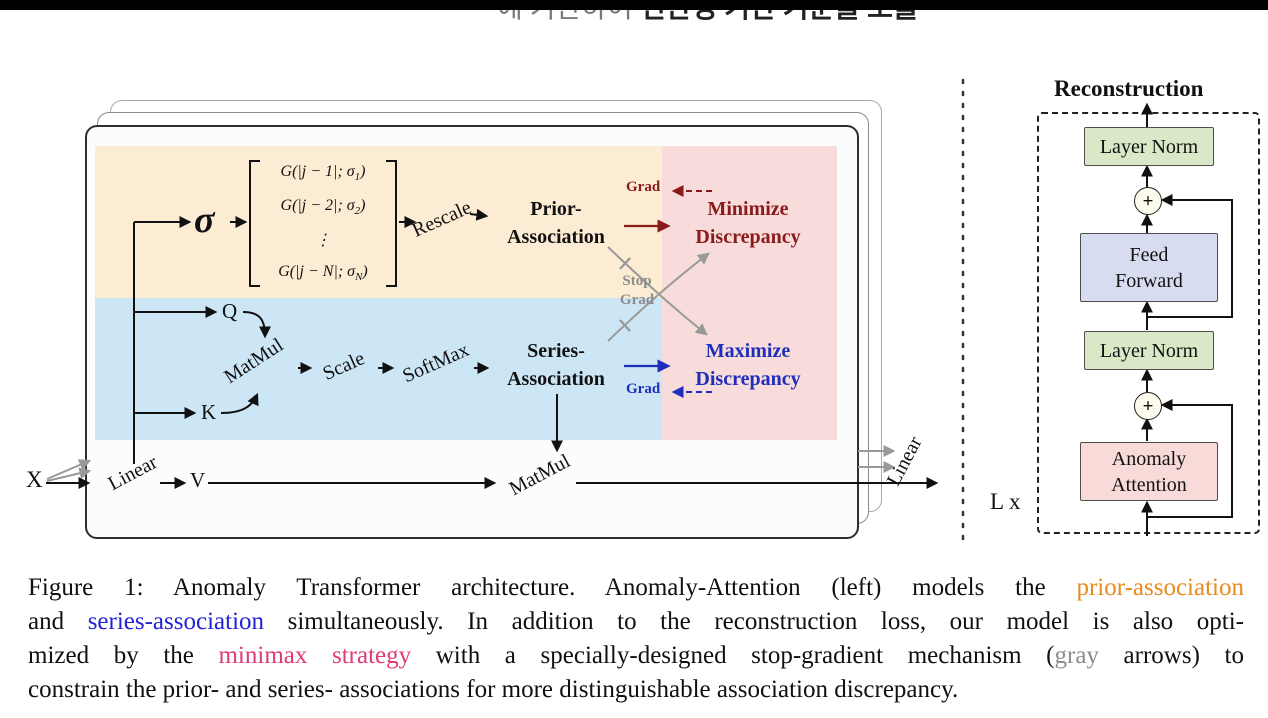 This screenshot has width=1268, height=718. I want to click on minimize-discrepancy-label: Minimize Discrepancy, so click(748, 223).